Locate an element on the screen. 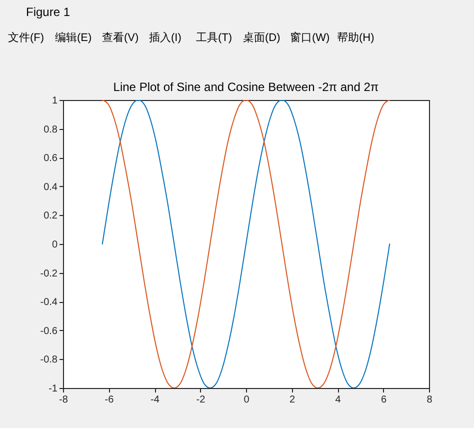  text: 帮助(H) is located at coordinates (355, 37).